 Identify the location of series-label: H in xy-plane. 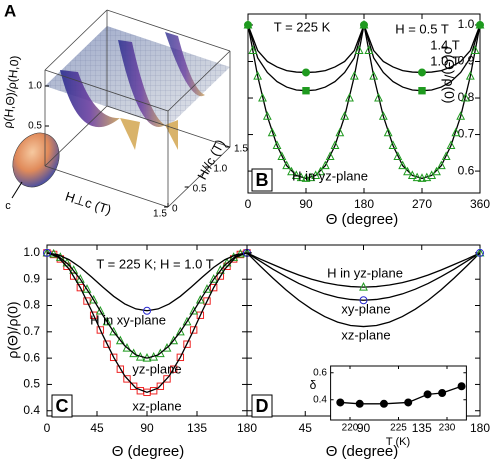
(128, 319).